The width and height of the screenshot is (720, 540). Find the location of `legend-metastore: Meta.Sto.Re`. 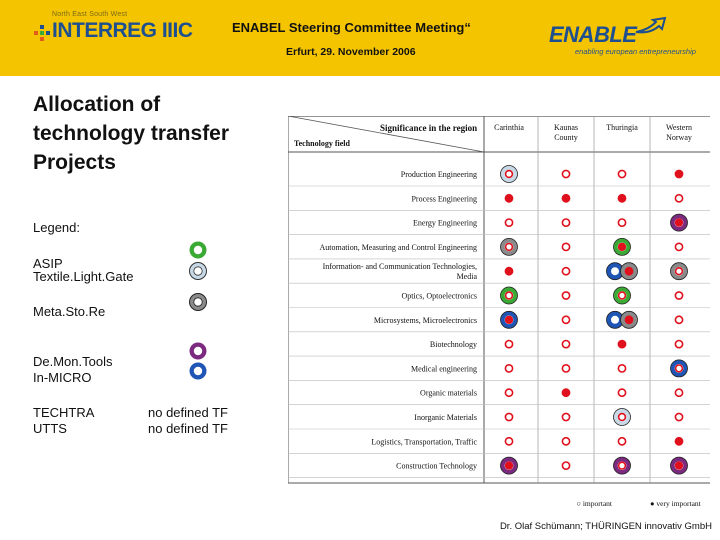

legend-metastore: Meta.Sto.Re is located at coordinates (69, 311).